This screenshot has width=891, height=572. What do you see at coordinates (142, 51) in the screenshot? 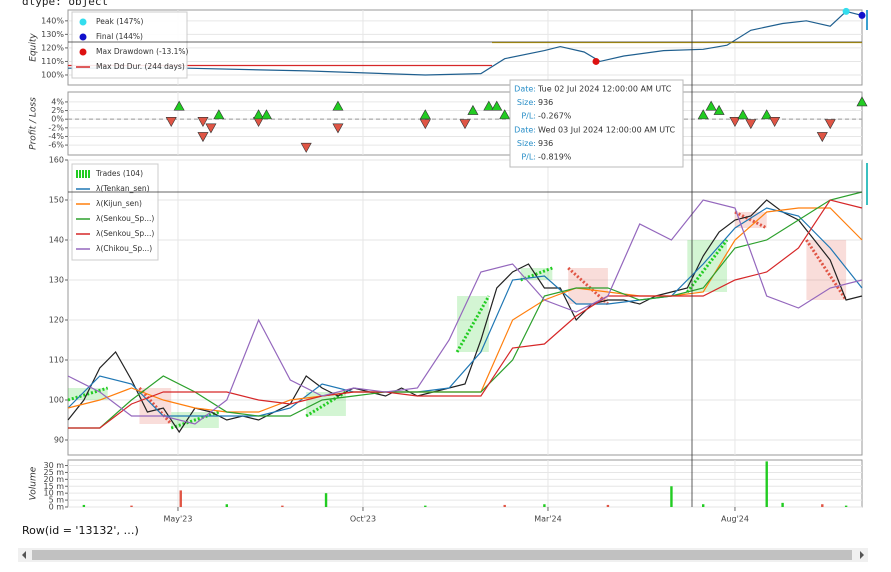
I see `legend-label: Max Drawdown (-13.1%)` at bounding box center [142, 51].